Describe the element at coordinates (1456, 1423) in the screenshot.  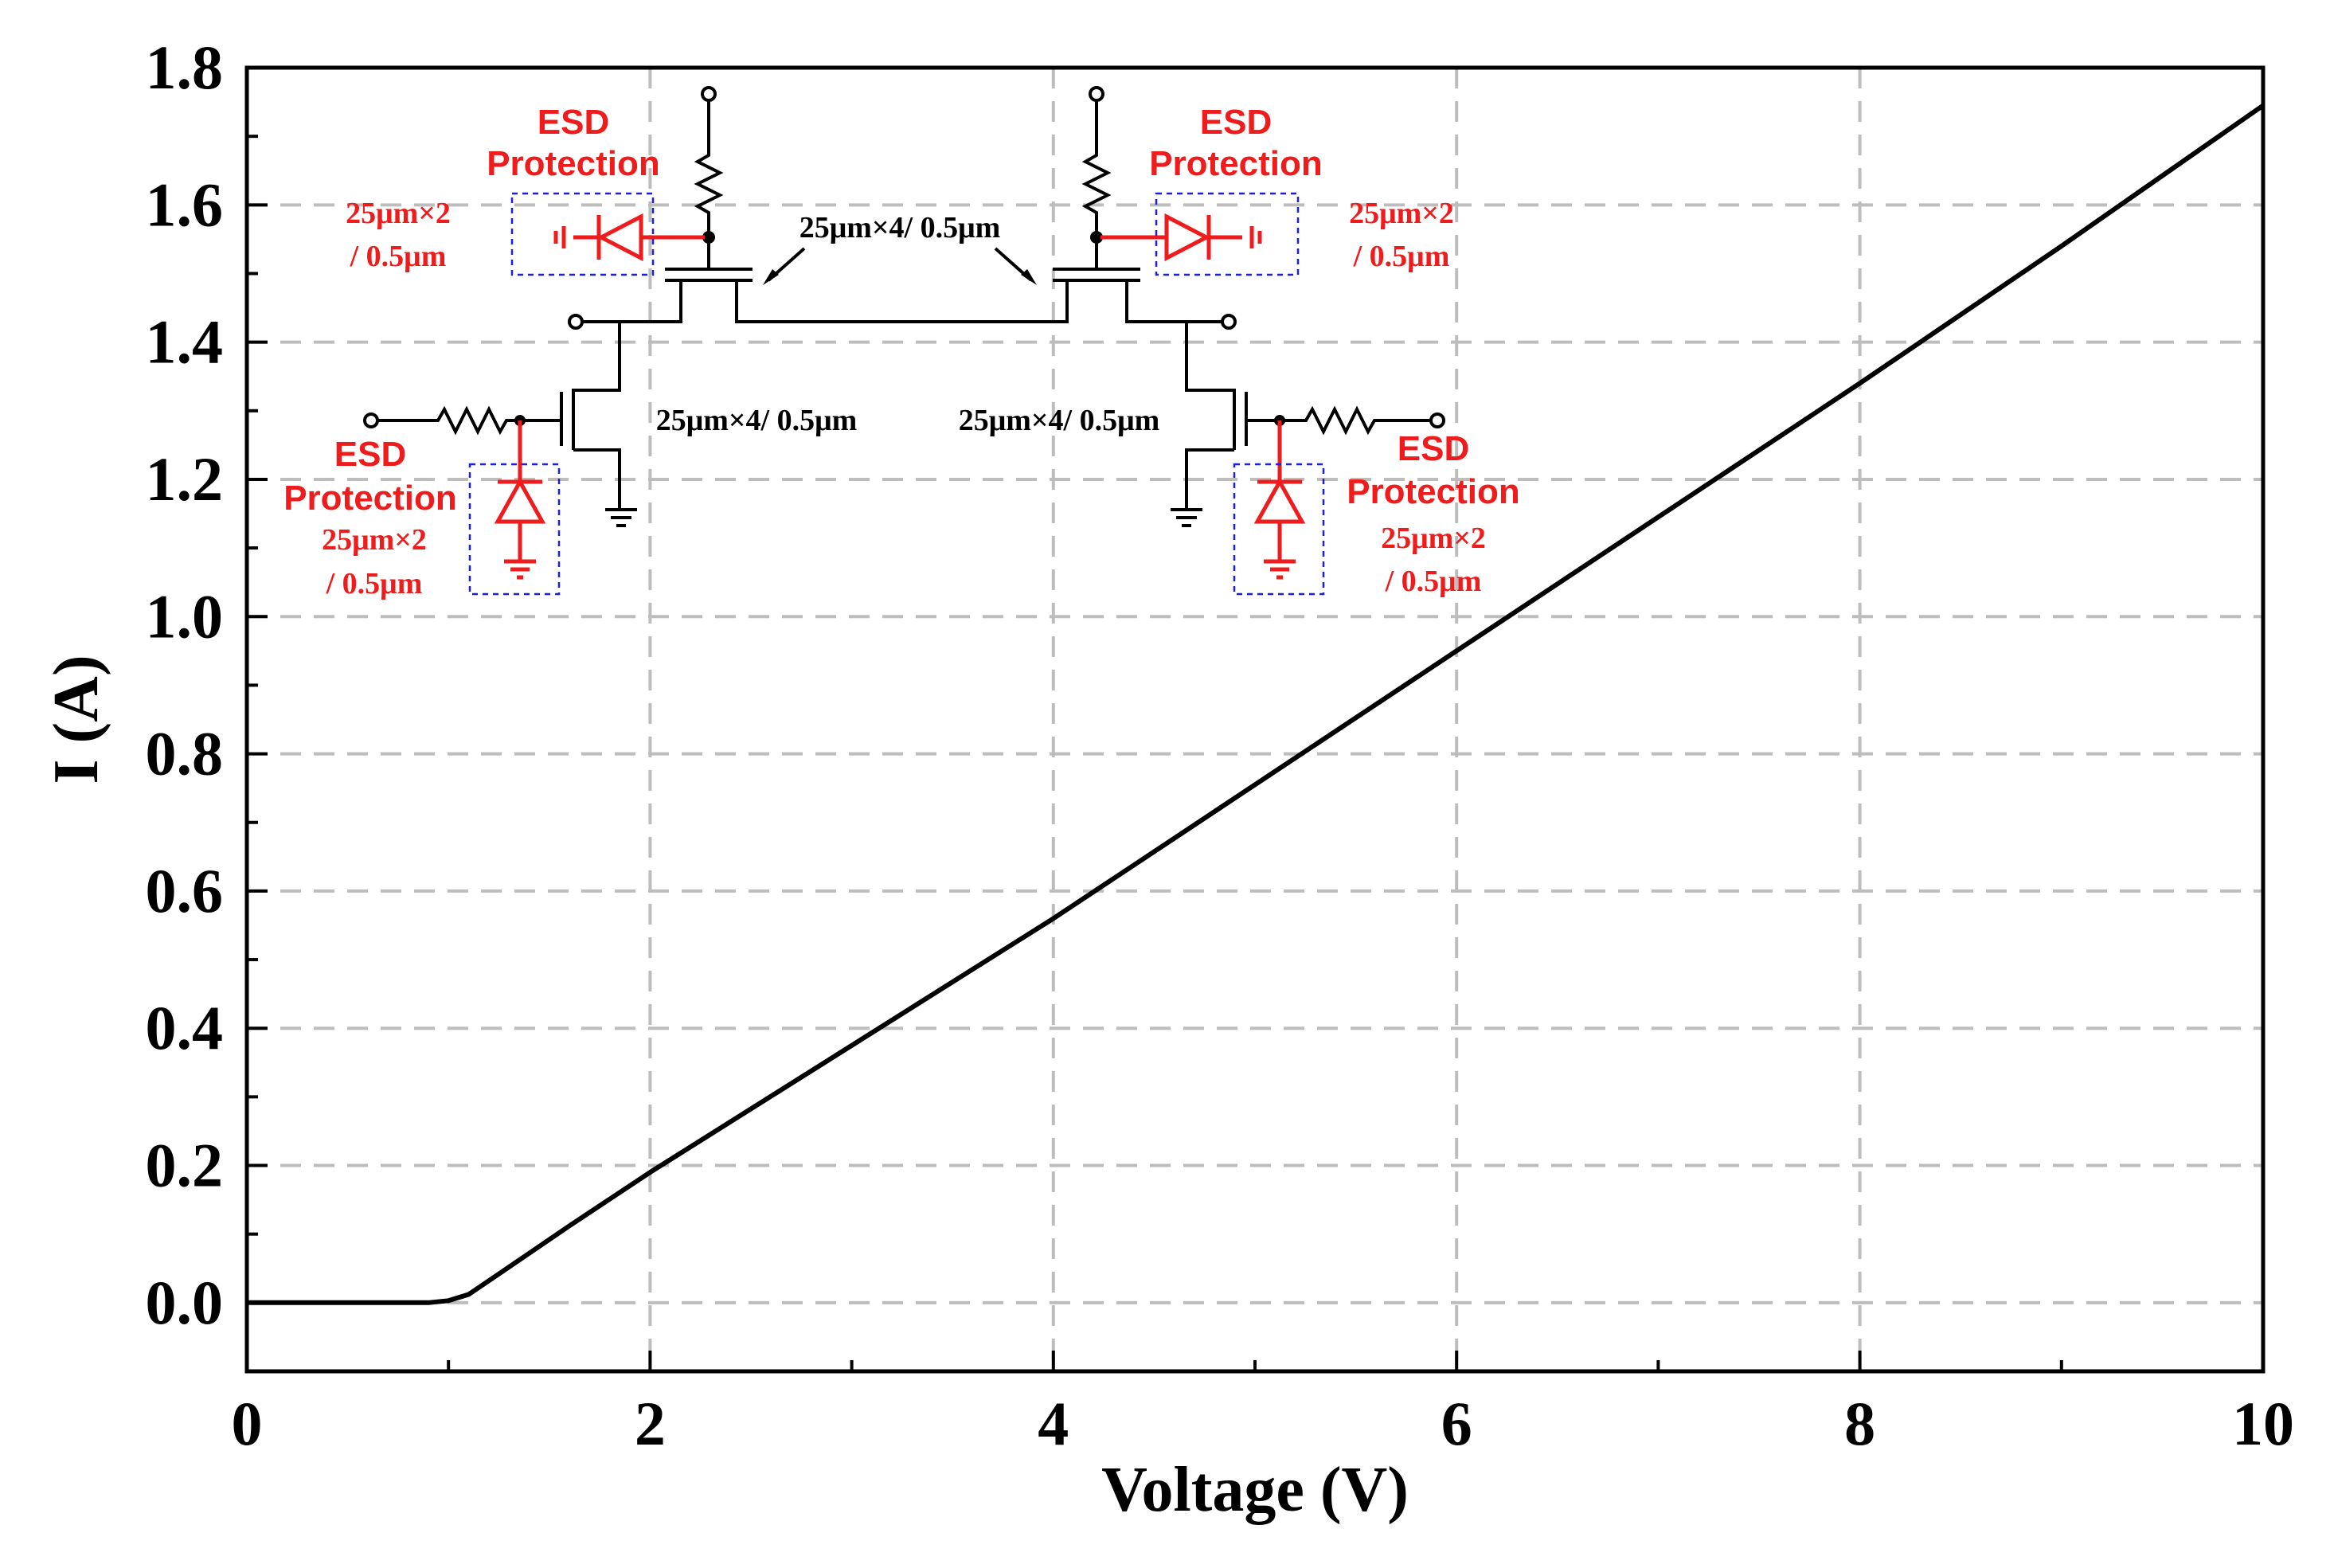
I see `x-tick-label: 6` at that location.